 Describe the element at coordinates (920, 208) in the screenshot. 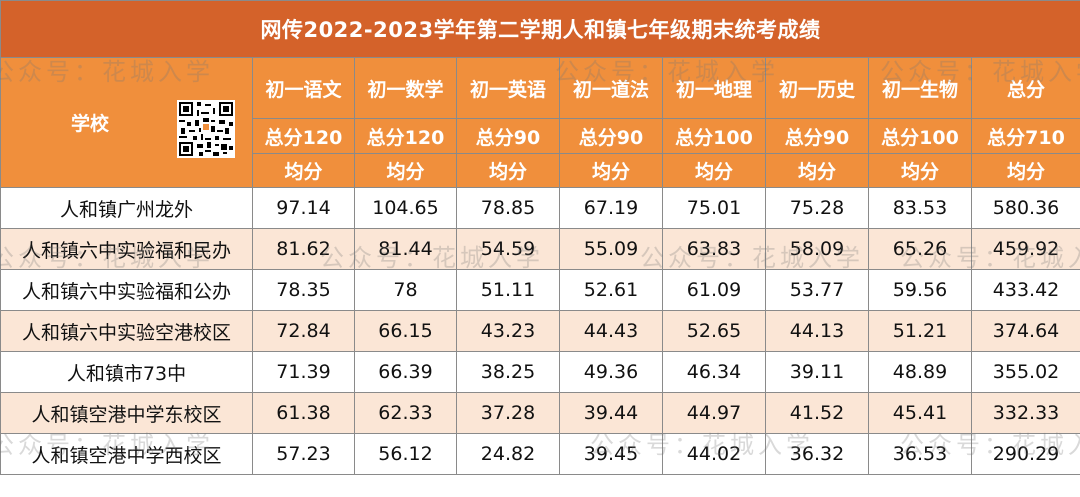

I see `score-cell: 83.53` at that location.